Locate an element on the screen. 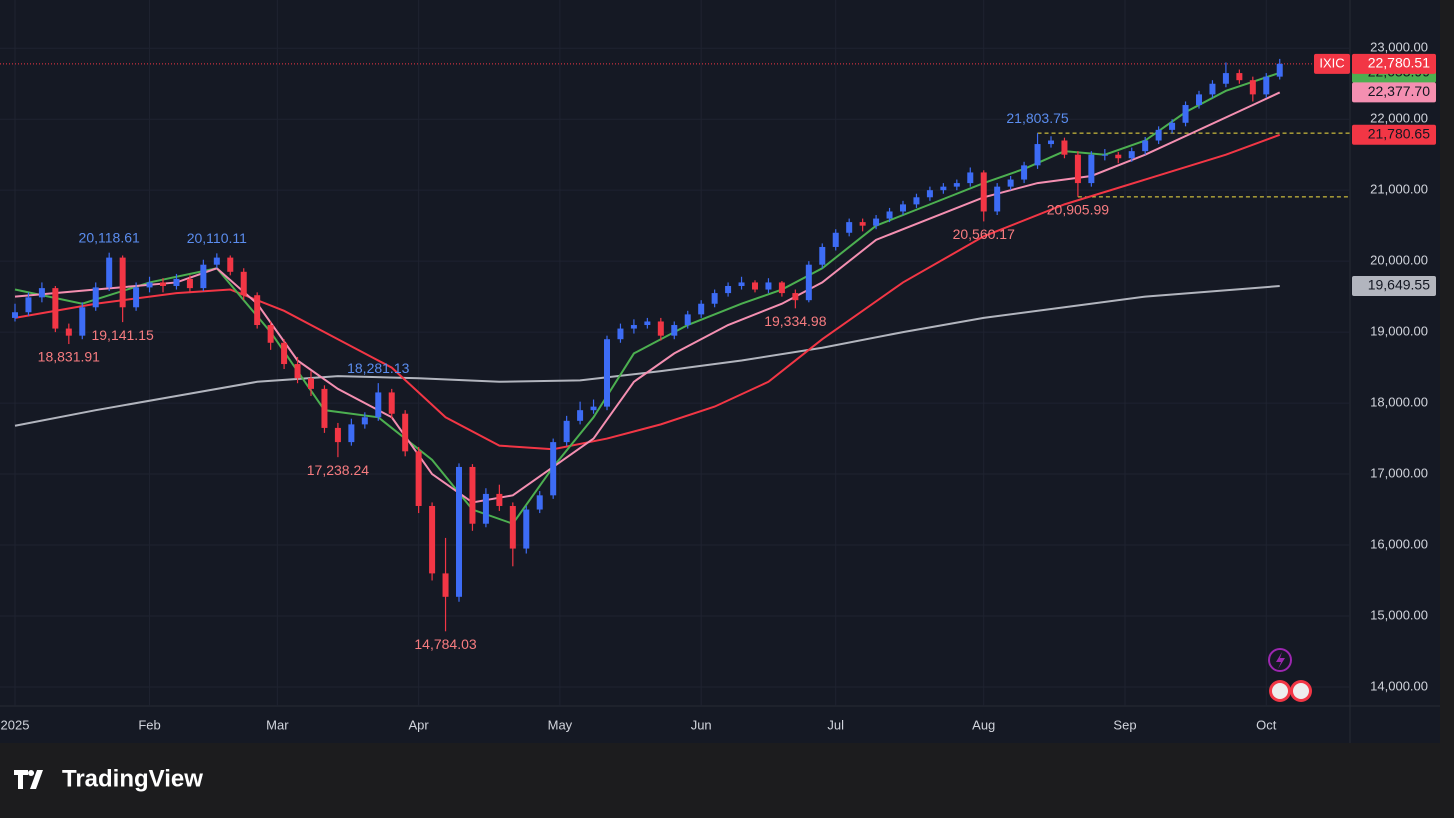  y-tick-label: 15,000.00 is located at coordinates (1399, 614).